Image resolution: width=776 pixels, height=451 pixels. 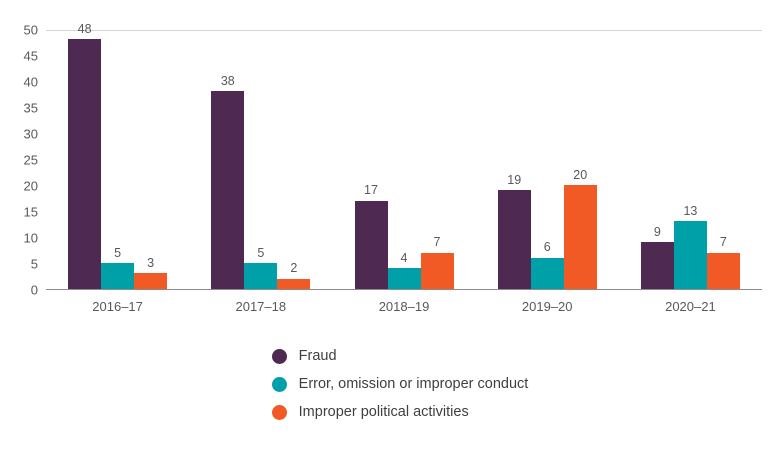 What do you see at coordinates (19, 160) in the screenshot?
I see `y-axis: 0 5 10 15 20 25 30 35 40 45 50` at bounding box center [19, 160].